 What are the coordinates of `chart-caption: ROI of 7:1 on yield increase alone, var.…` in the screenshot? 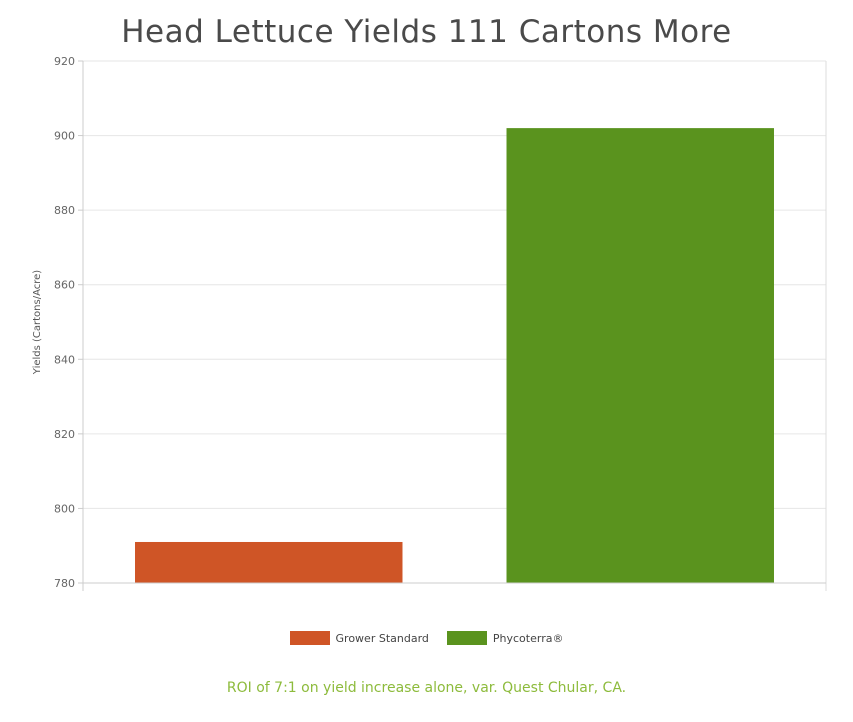 It's located at (426, 688).